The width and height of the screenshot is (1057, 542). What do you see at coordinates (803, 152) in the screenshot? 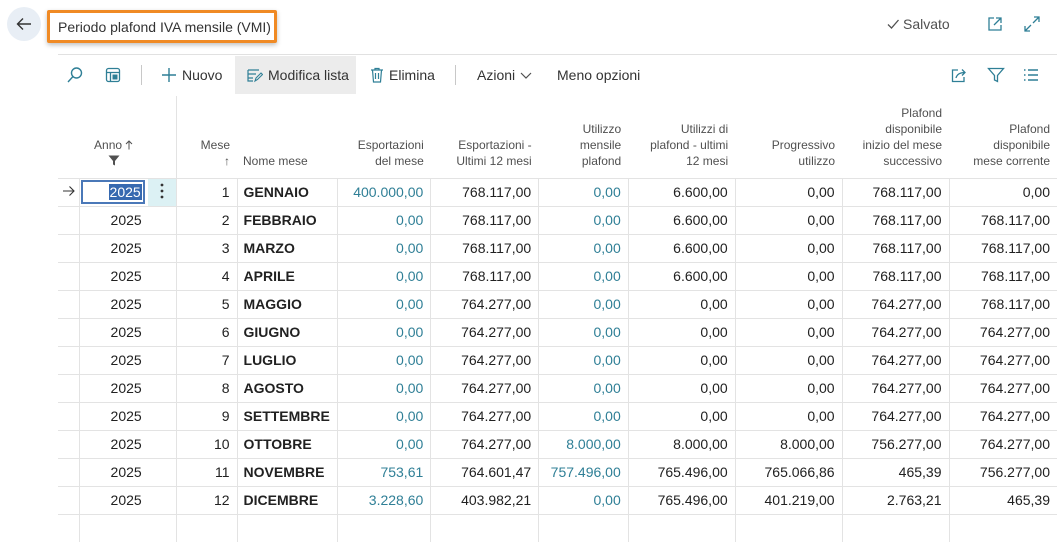
I see `header-progressivo-utilizzo: Progressivo utilizzo` at bounding box center [803, 152].